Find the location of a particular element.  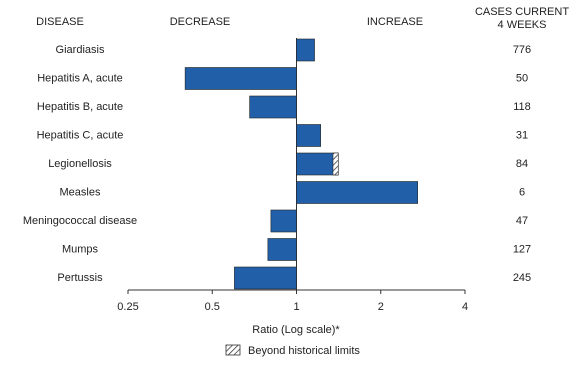

cases-label: 127 is located at coordinates (522, 249).